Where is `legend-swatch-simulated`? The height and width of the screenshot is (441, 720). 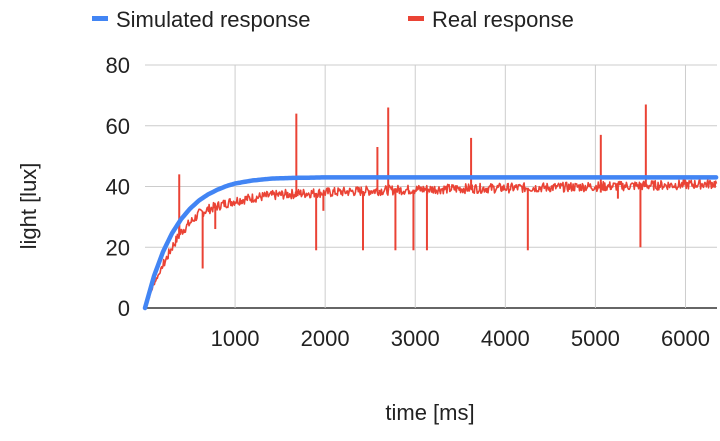 legend-swatch-simulated is located at coordinates (100, 18).